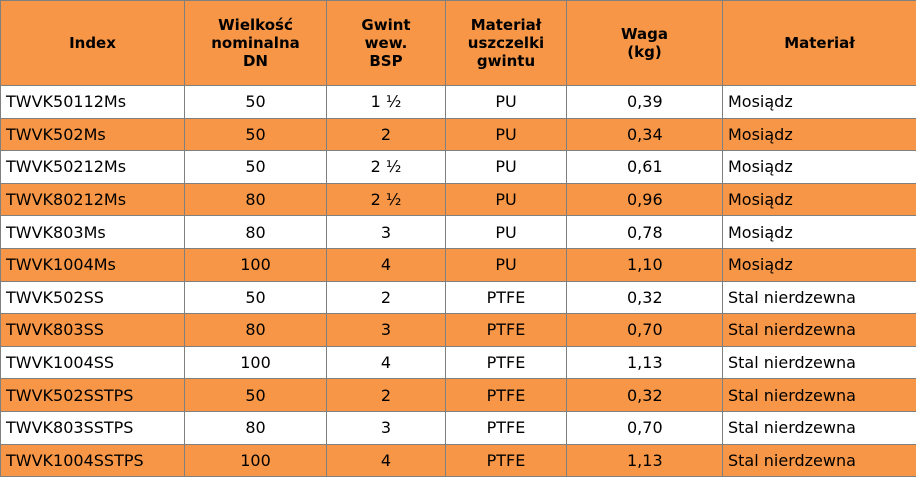 This screenshot has width=916, height=477. Describe the element at coordinates (256, 43) in the screenshot. I see `header-nominal-size: Wielkość nominalna DN` at that location.